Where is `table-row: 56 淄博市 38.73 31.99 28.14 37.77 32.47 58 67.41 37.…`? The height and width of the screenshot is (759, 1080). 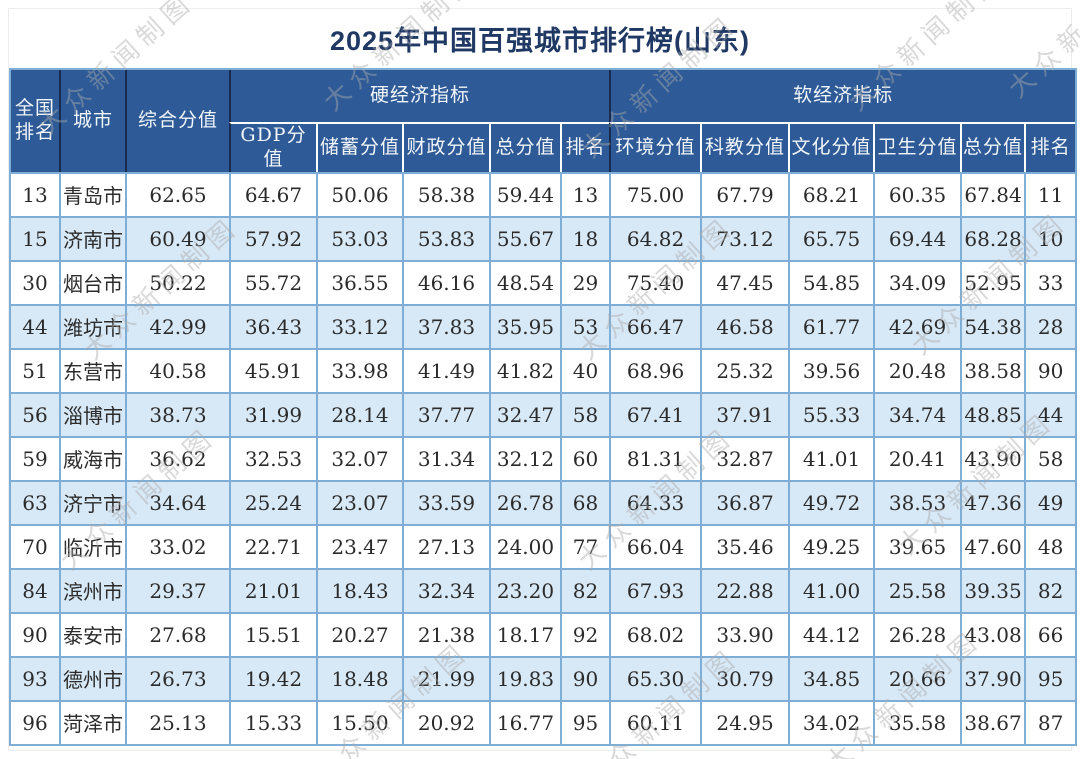 table-row: 56 淄博市 38.73 31.99 28.14 37.77 32.47 58 67.41 37.… is located at coordinates (543, 413).